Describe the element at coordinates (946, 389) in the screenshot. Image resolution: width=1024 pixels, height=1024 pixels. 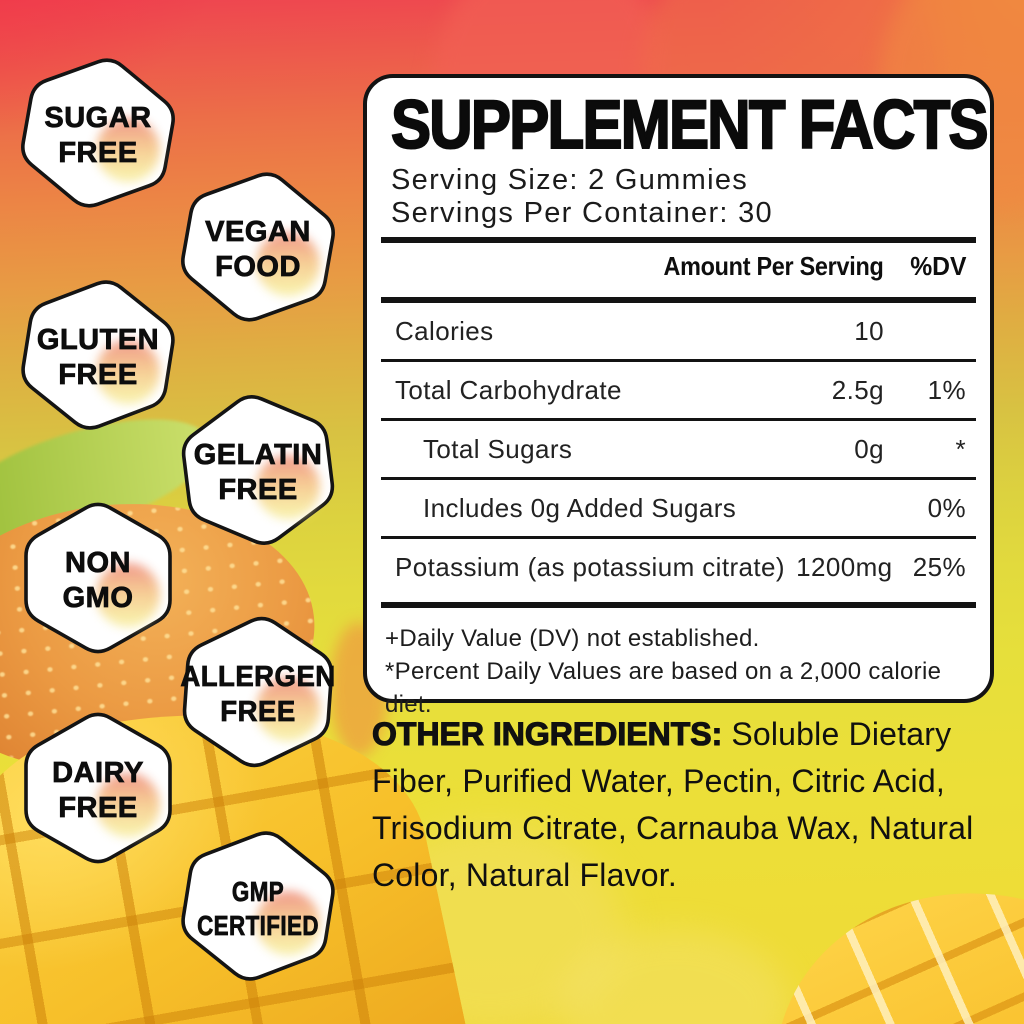
I see `nutrient-dv: 1%` at that location.